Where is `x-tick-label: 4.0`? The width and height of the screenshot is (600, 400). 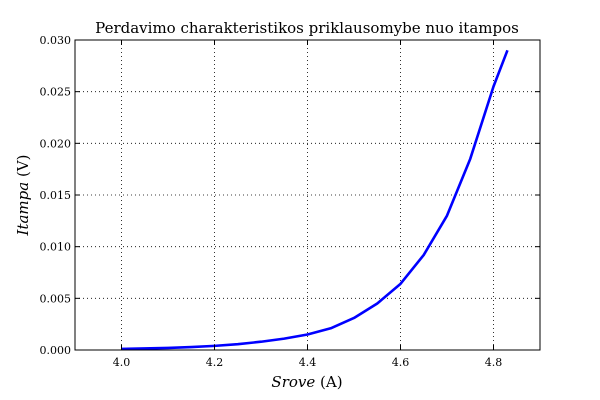 x-tick-label: 4.0 is located at coordinates (122, 362).